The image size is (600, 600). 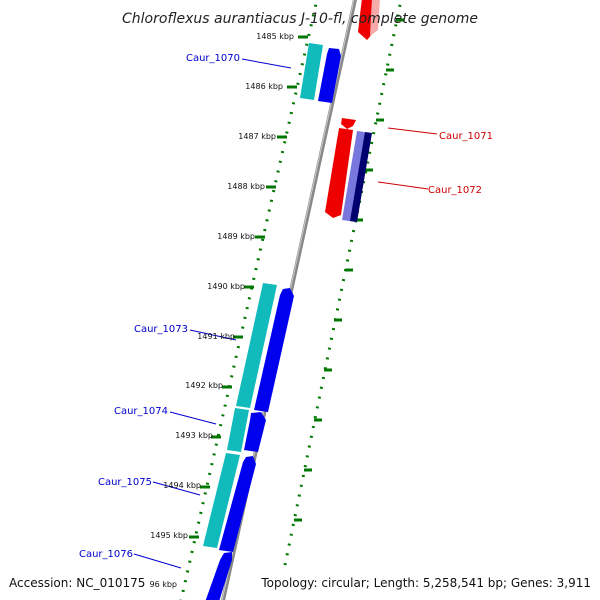 I want to click on tick-label-1487: 1487 kbp, so click(x=257, y=136).